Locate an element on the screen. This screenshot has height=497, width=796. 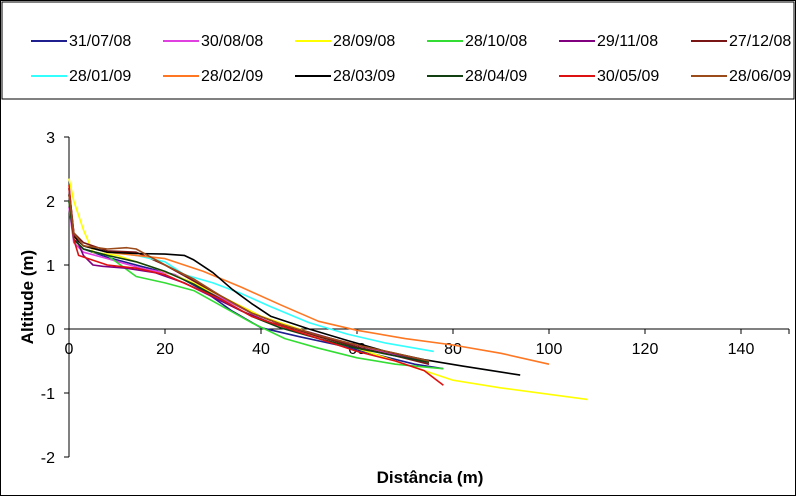
legend-label: 30/08/08 is located at coordinates (232, 41).